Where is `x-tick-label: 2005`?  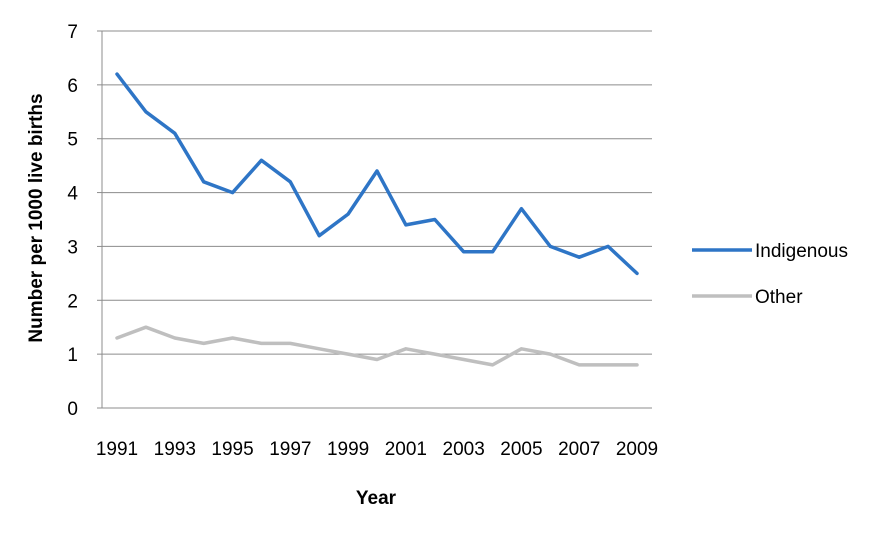
x-tick-label: 2005 is located at coordinates (521, 449).